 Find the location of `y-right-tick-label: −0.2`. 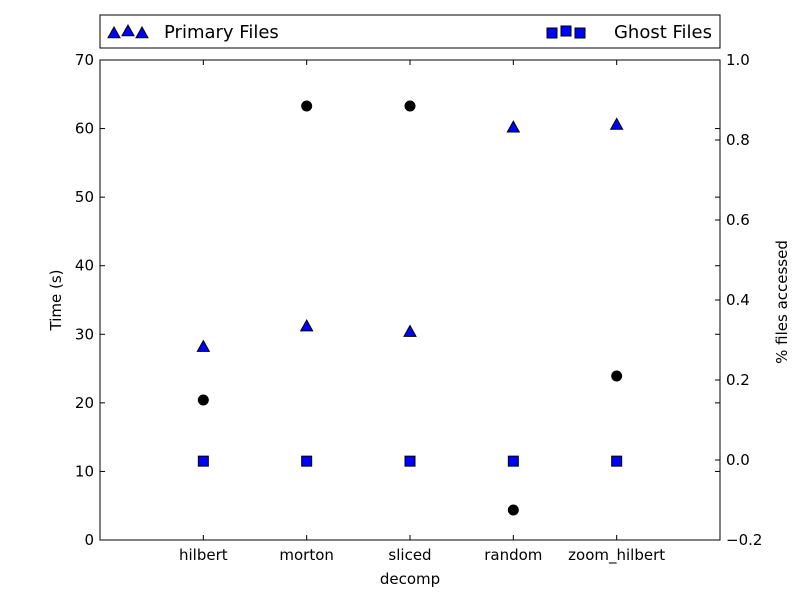

y-right-tick-label: −0.2 is located at coordinates (744, 540).